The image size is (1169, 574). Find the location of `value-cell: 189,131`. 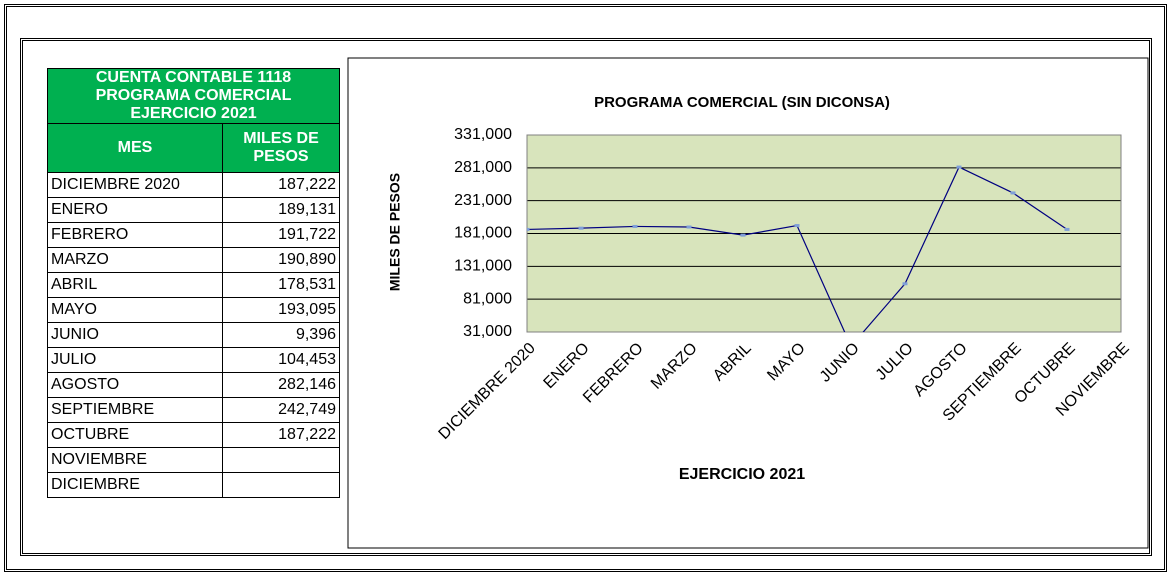

value-cell: 189,131 is located at coordinates (281, 210).